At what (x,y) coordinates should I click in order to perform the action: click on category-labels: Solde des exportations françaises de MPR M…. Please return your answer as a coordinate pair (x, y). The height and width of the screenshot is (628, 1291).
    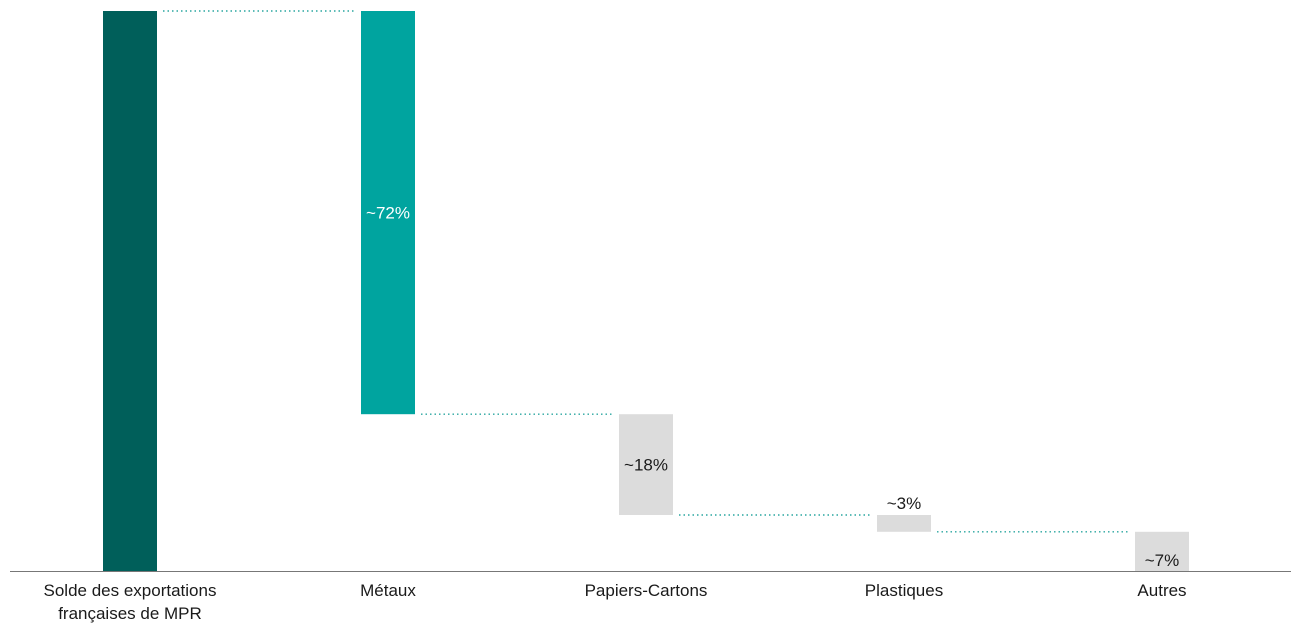
    Looking at the image, I should click on (615, 602).